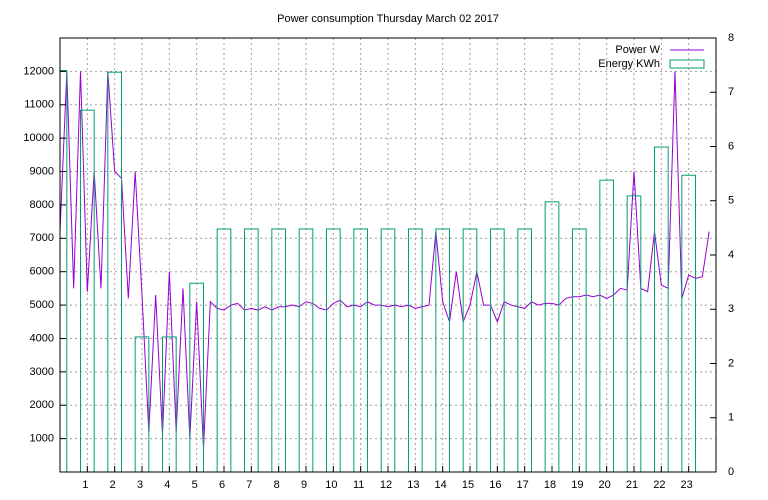 The height and width of the screenshot is (500, 768). I want to click on x-tick-label: 14, so click(441, 485).